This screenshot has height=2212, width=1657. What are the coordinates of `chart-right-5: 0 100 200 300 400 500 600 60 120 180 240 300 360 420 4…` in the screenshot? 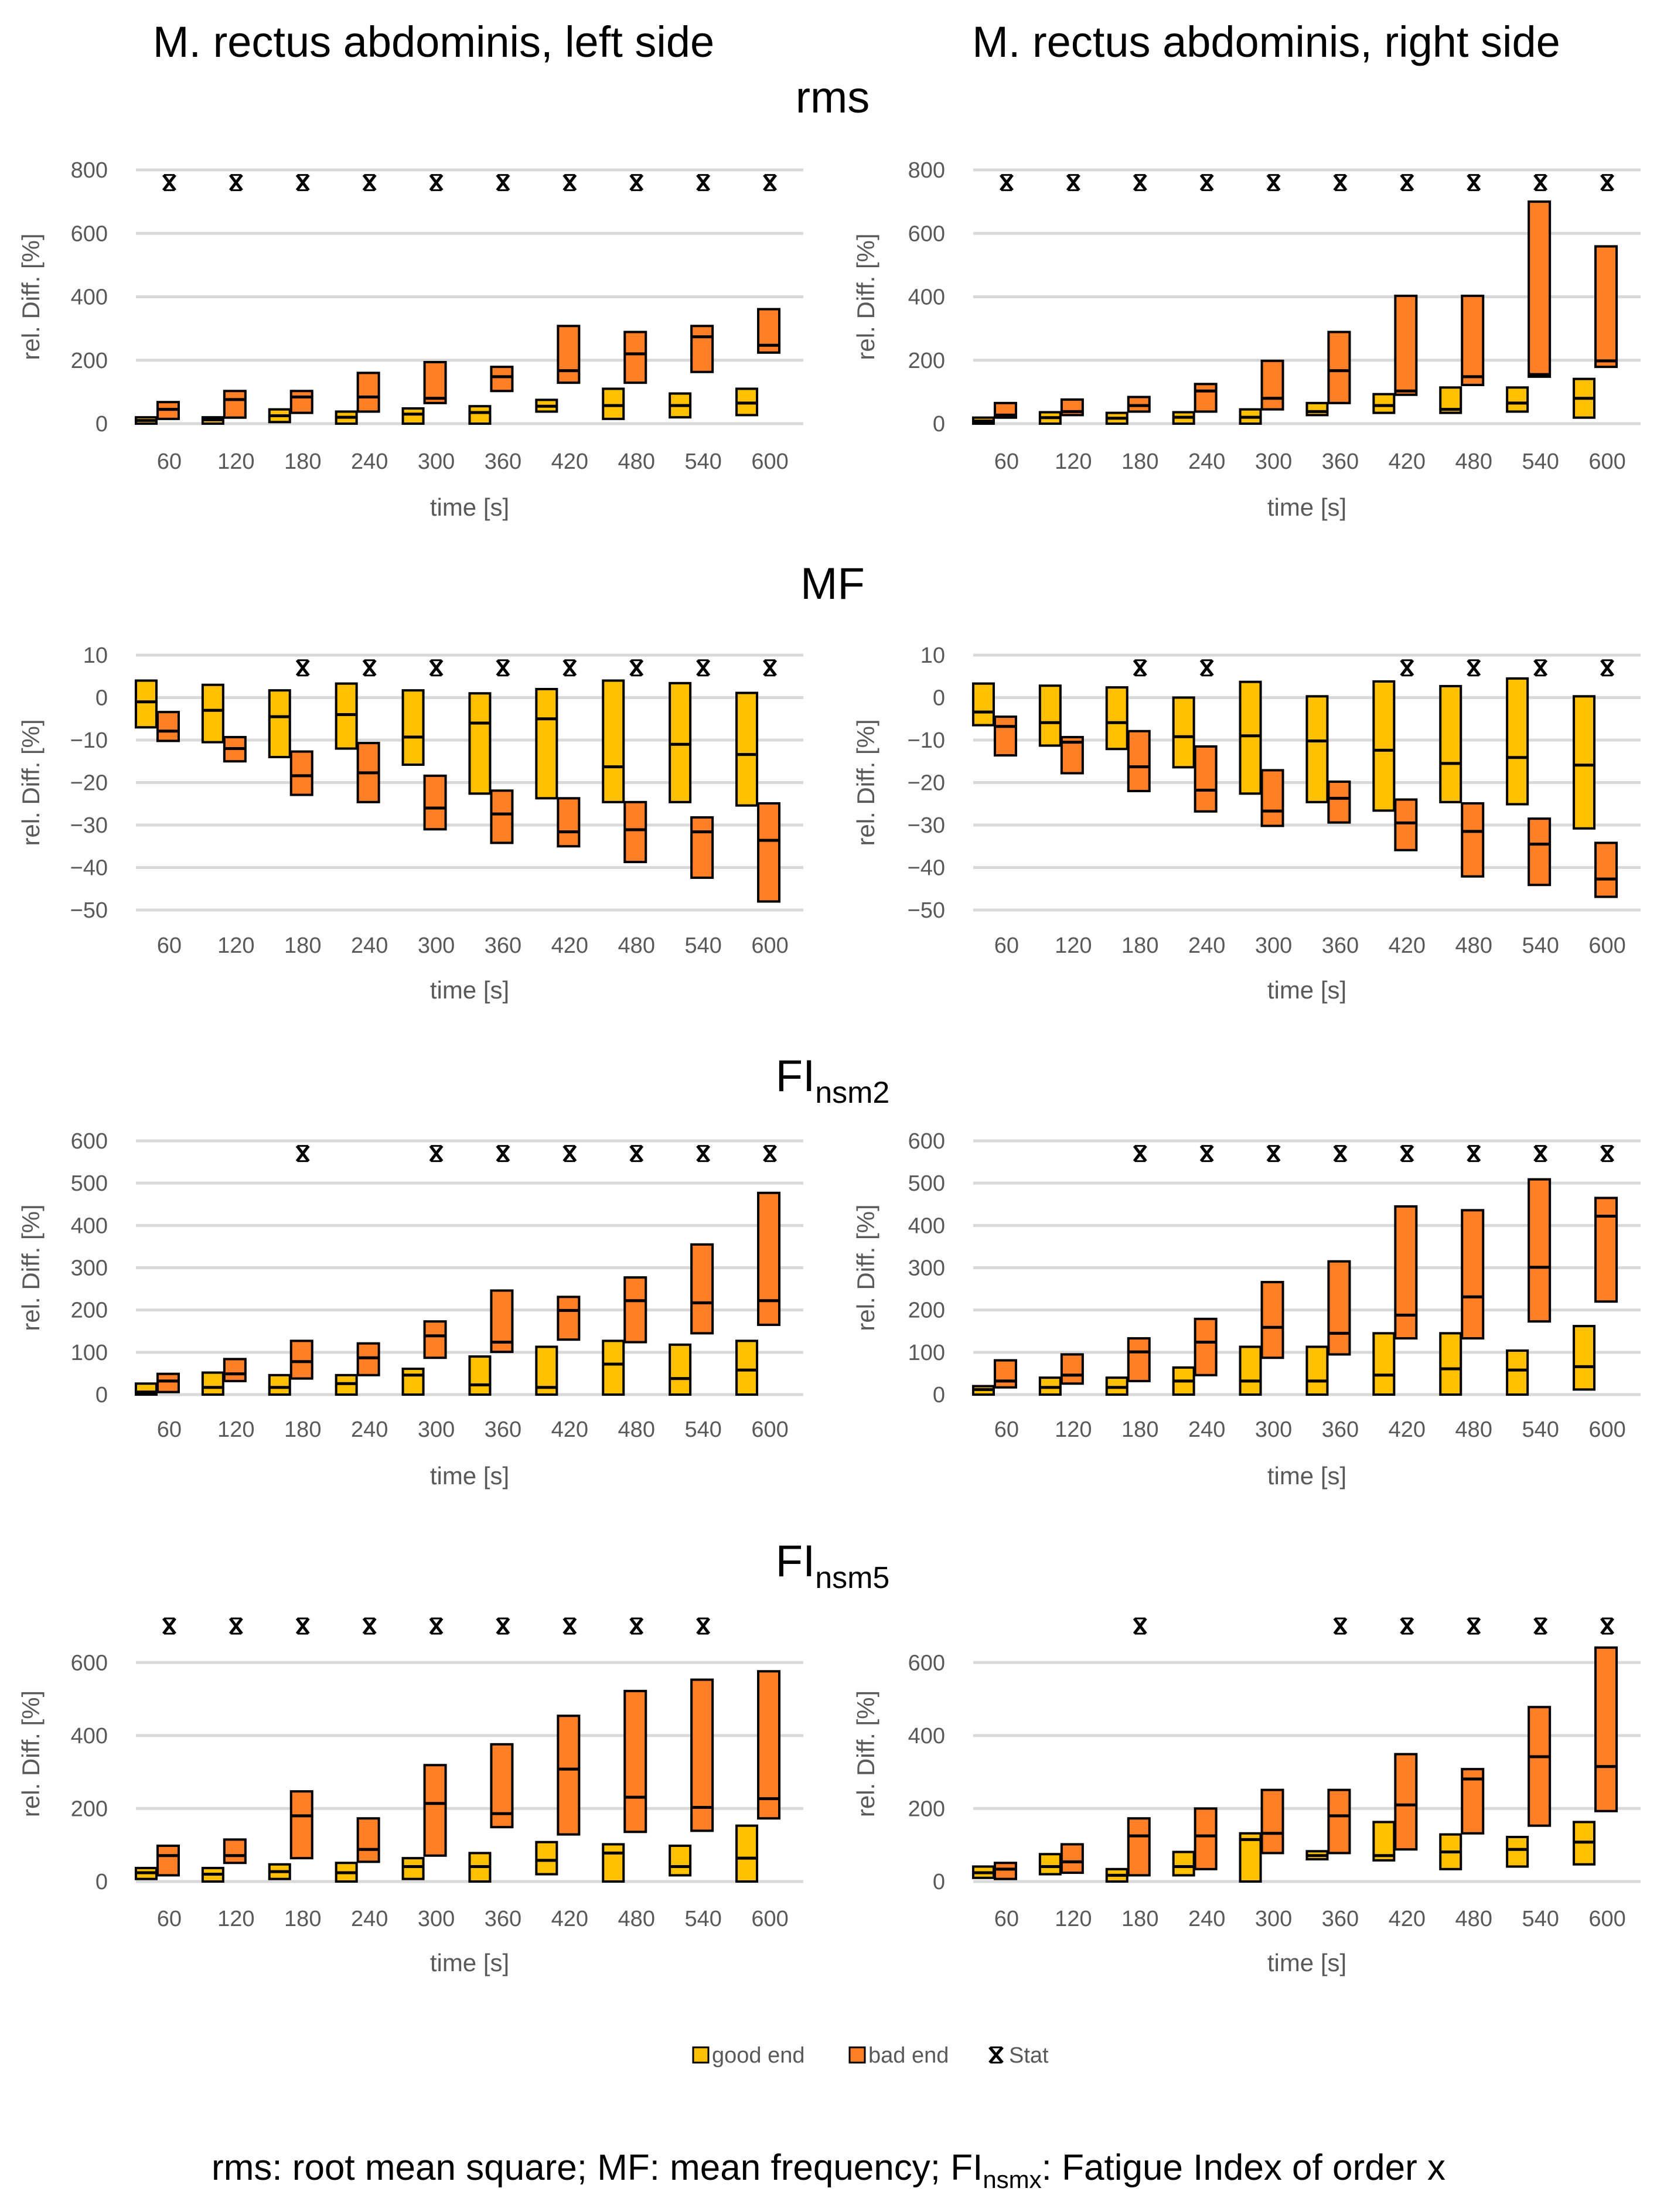 It's located at (1247, 1309).